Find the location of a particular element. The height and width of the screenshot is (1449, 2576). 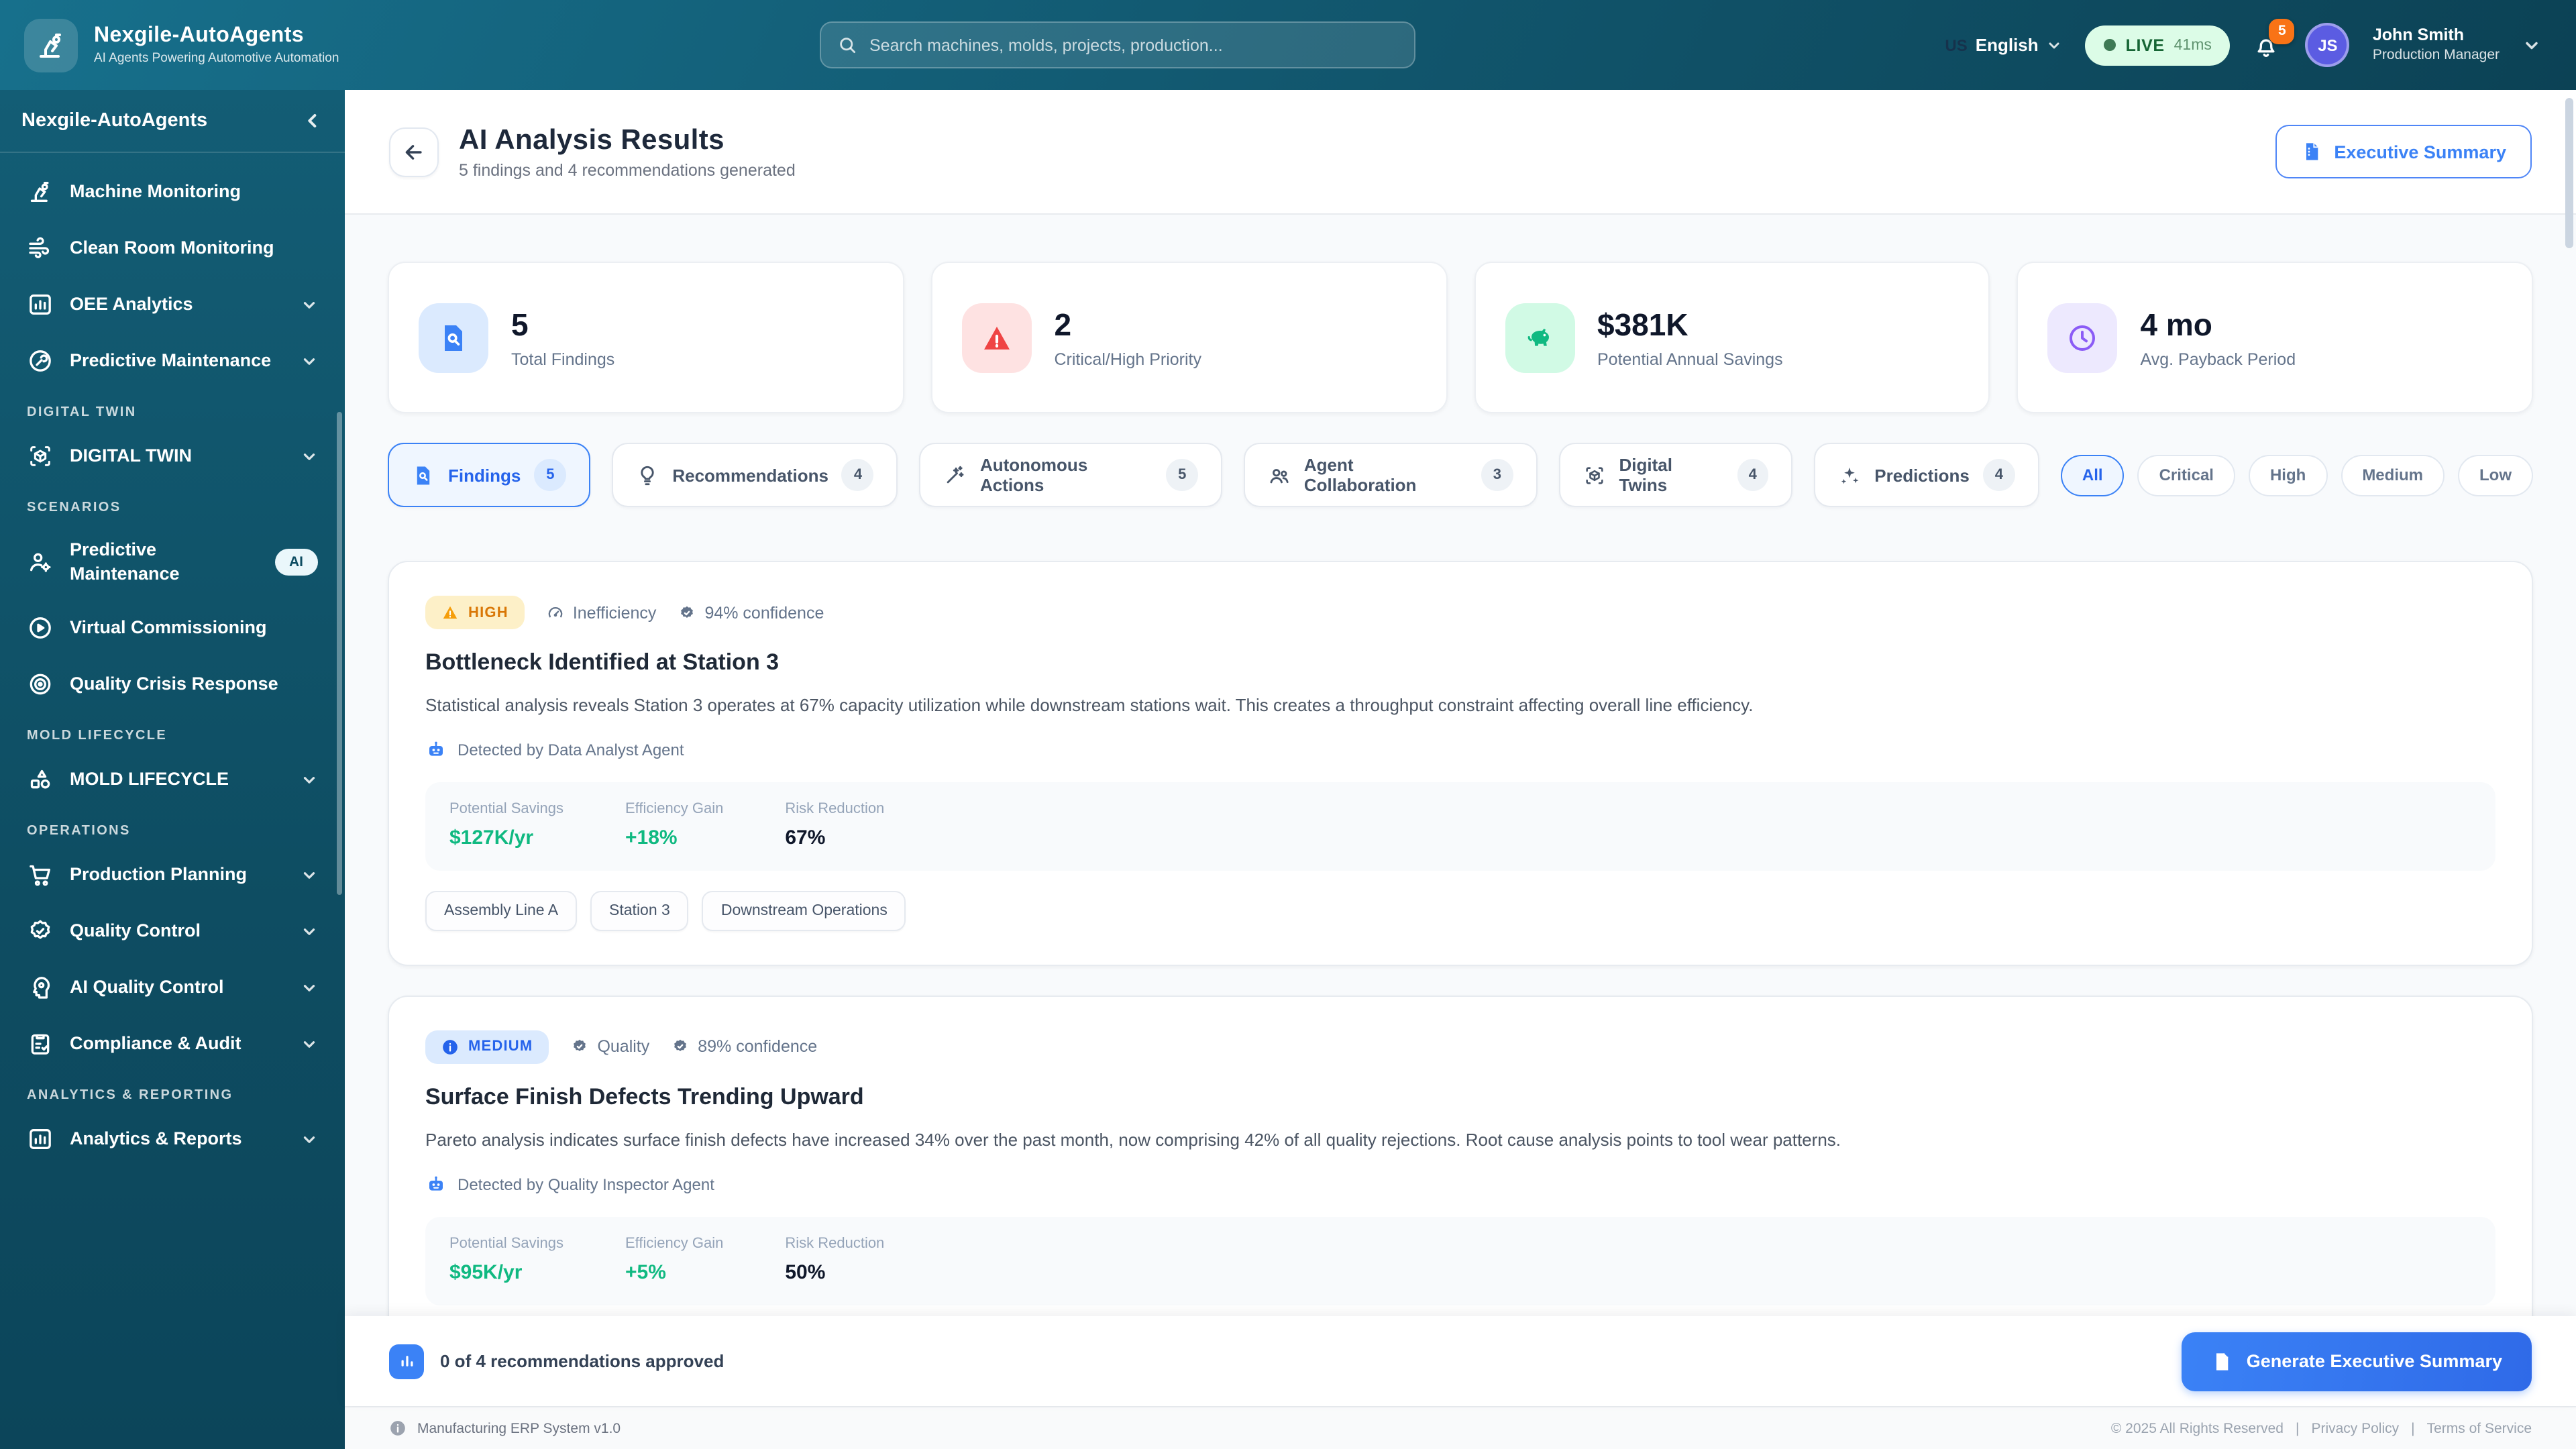

tab-predictions: Predictions 4 is located at coordinates (1926, 475).